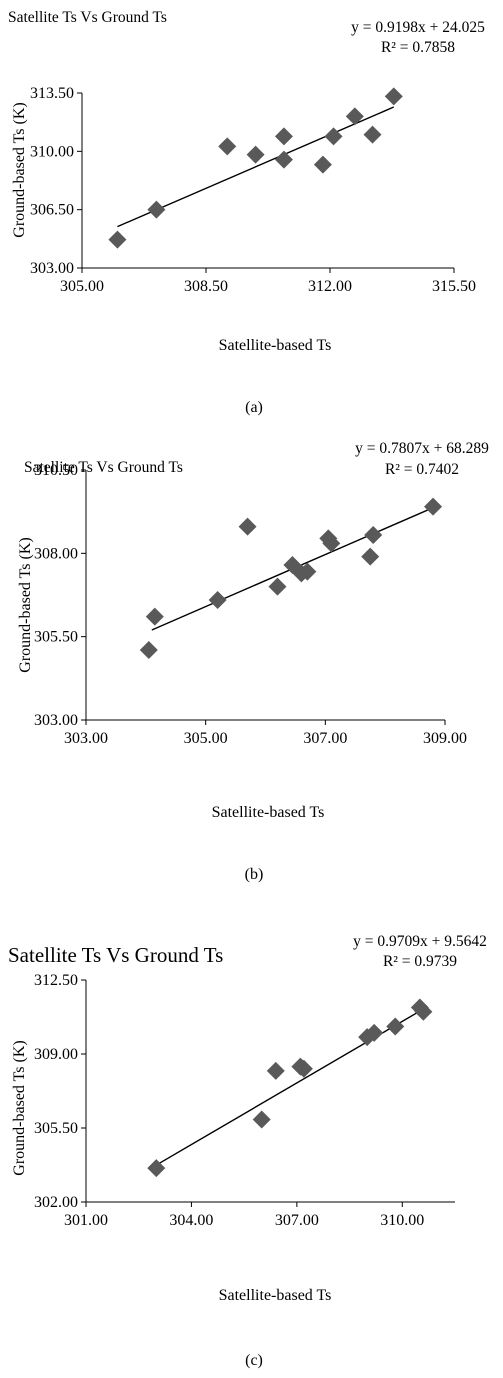 The image size is (503, 1378). Describe the element at coordinates (330, 286) in the screenshot. I see `x-tick-label: 312.00` at that location.